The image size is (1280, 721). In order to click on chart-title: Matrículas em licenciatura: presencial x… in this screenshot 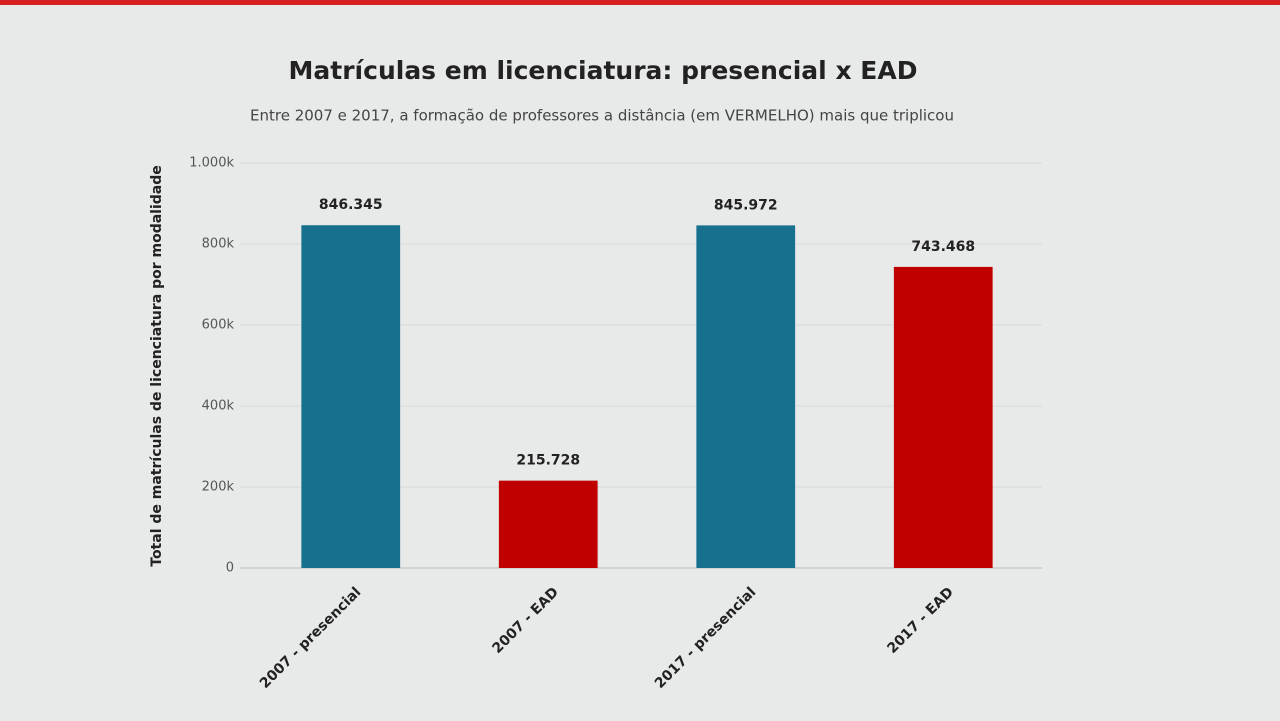, I will do `click(603, 70)`.